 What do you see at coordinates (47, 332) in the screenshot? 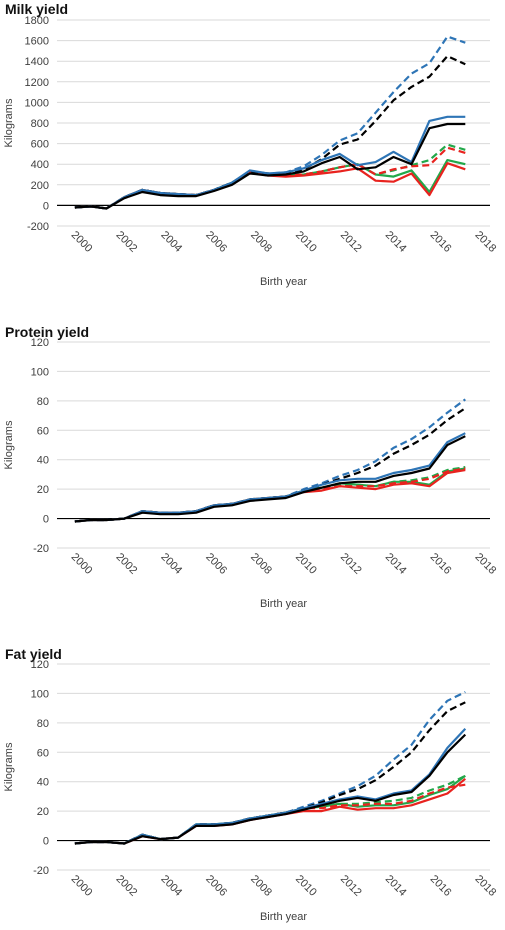
I see `chart-title: Protein yield` at bounding box center [47, 332].